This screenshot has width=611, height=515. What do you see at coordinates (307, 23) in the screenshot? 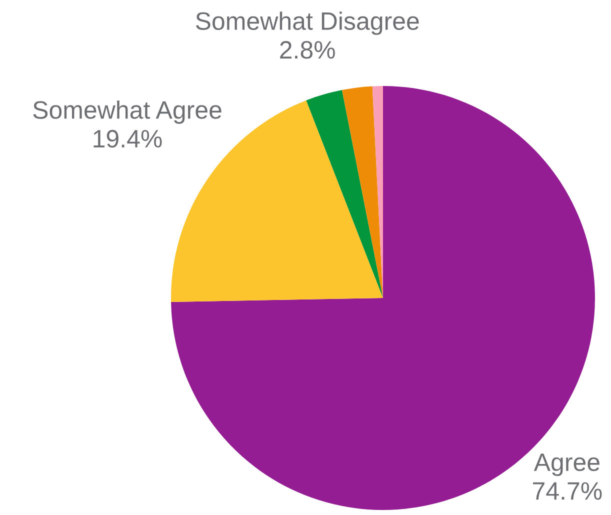
I see `slice-label: Somewhat Disagree` at bounding box center [307, 23].